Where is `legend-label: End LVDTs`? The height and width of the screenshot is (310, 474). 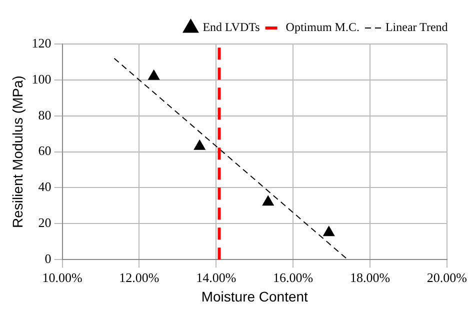
legend-label: End LVDTs is located at coordinates (231, 27).